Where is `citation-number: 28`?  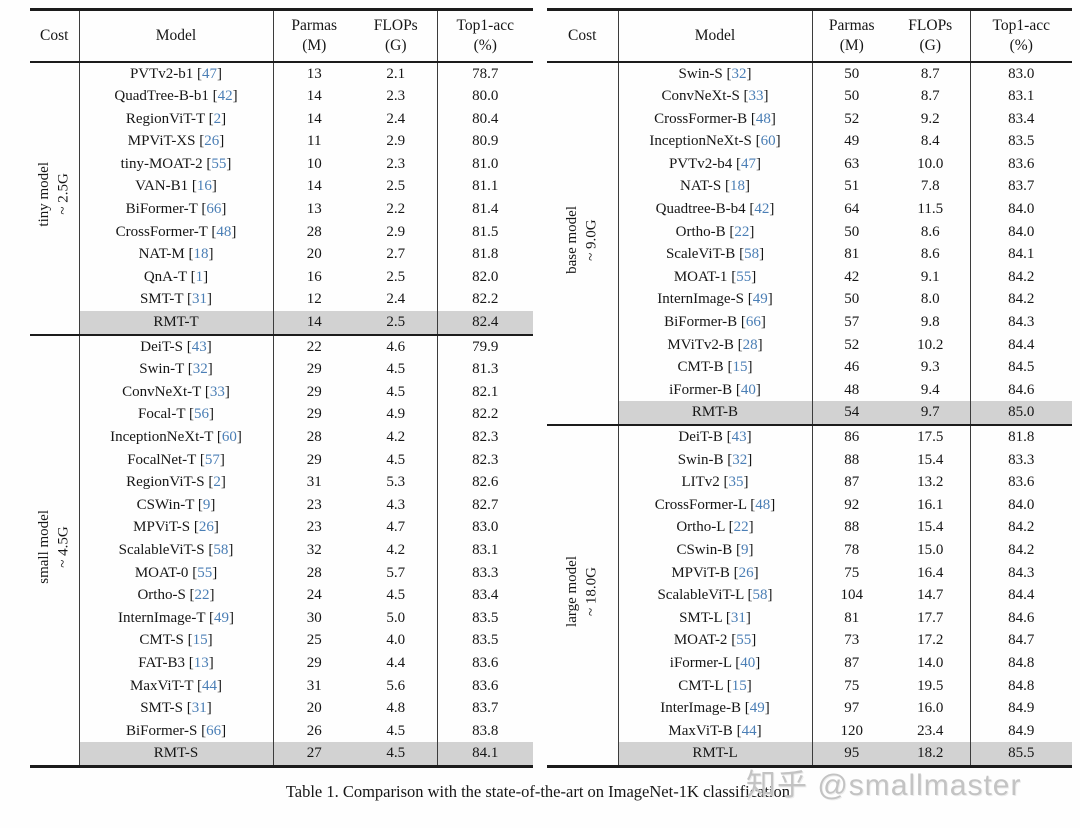
citation-number: 28 is located at coordinates (750, 344).